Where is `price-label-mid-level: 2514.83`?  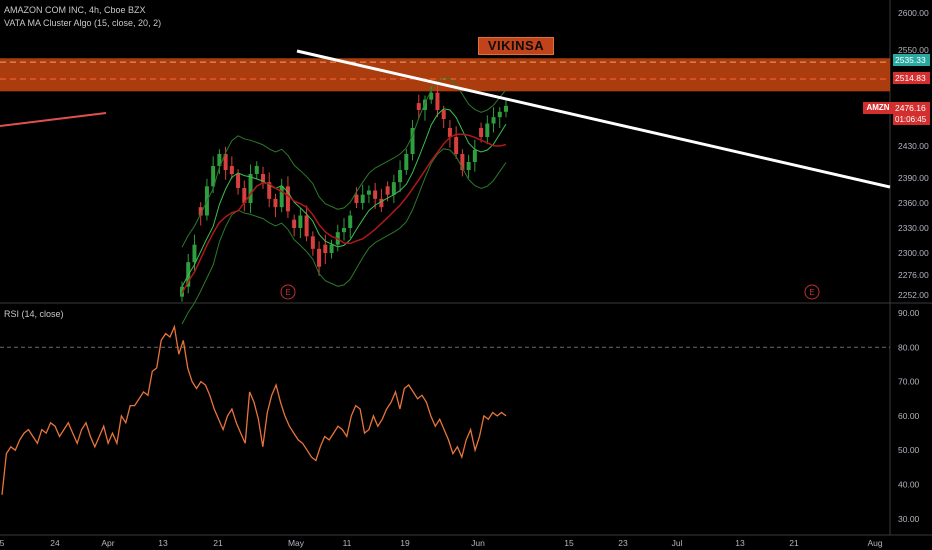 price-label-mid-level: 2514.83 is located at coordinates (911, 78).